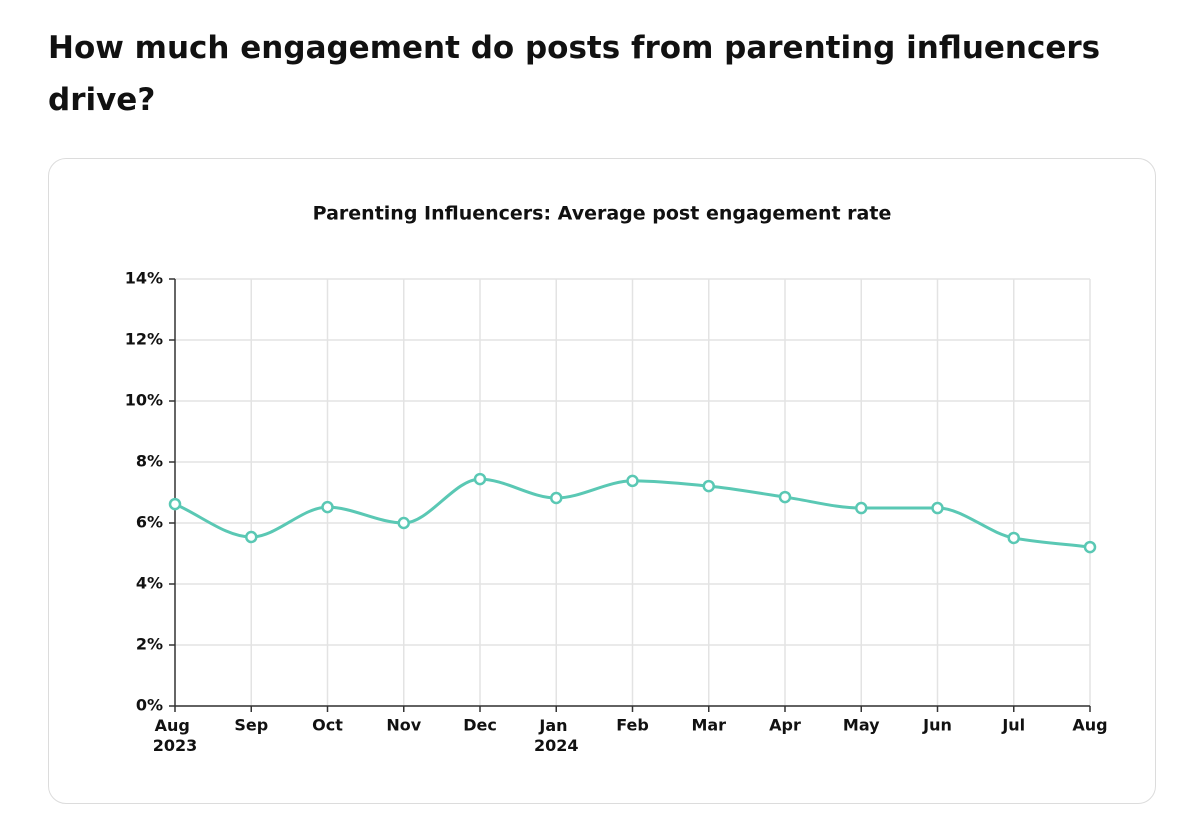 Image resolution: width=1200 pixels, height=838 pixels. I want to click on x-tick-label: Dec, so click(480, 725).